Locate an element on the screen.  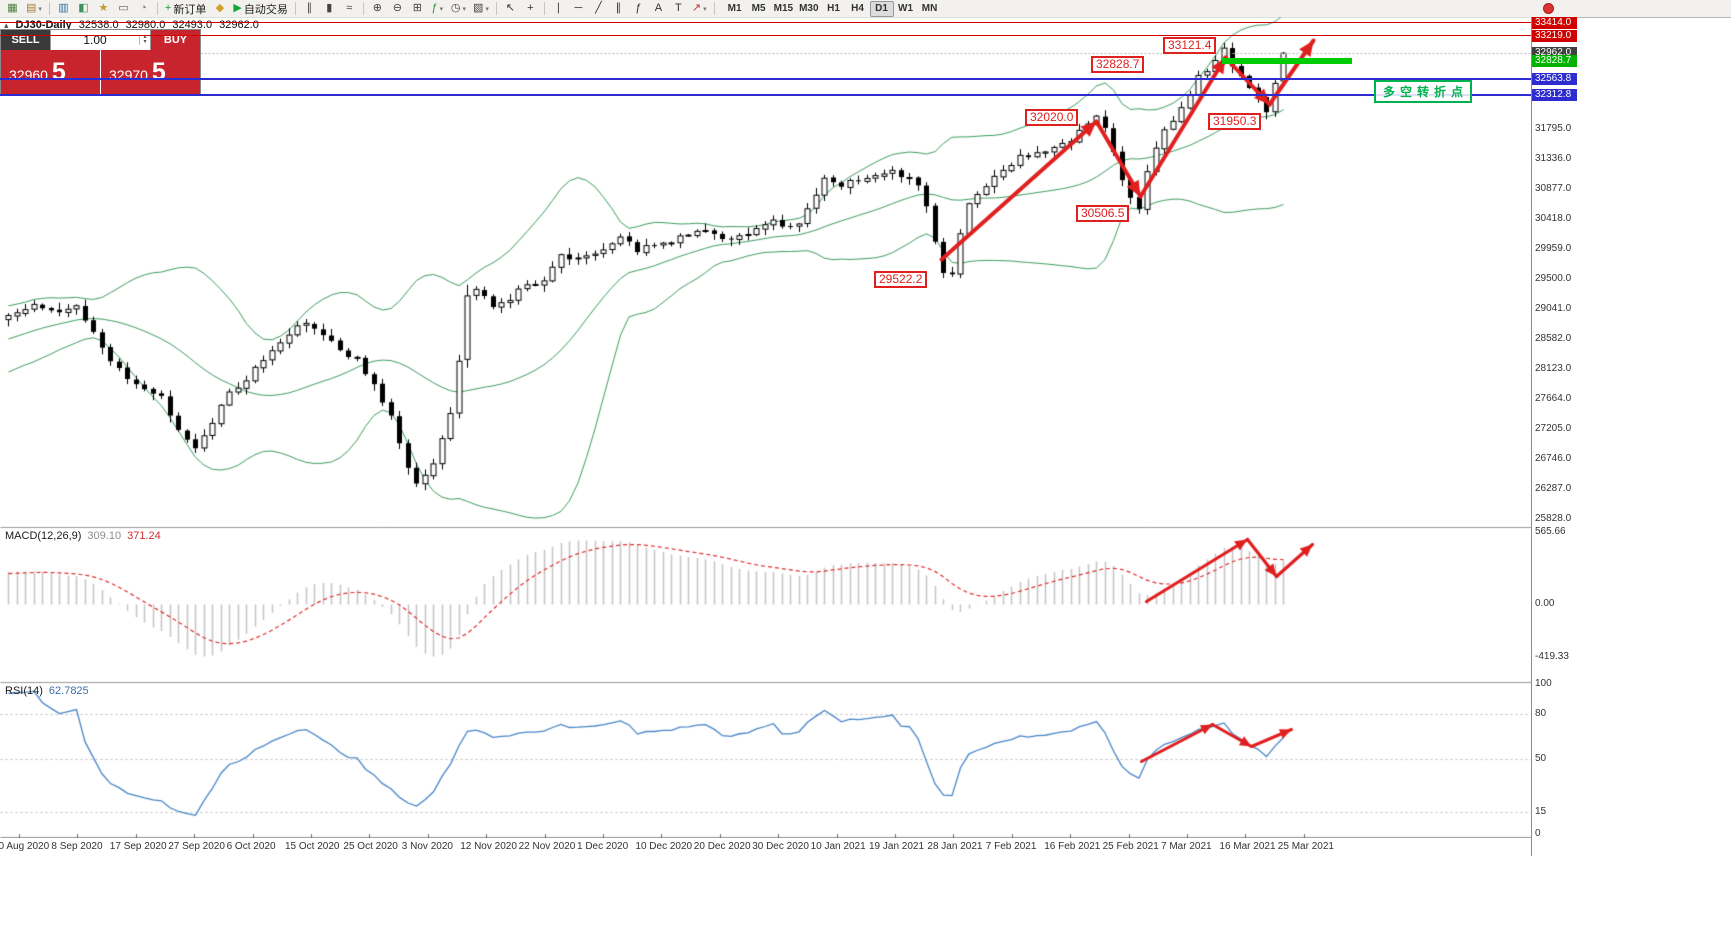
trendline-icon: ╱ is located at coordinates (598, 9).